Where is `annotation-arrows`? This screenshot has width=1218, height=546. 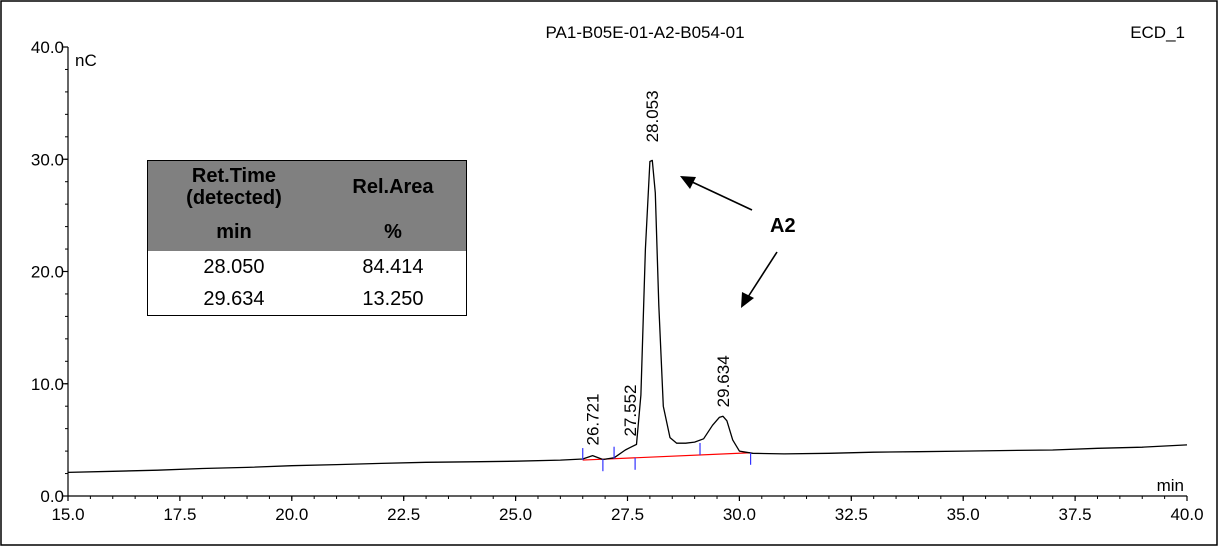
annotation-arrows is located at coordinates (729, 242).